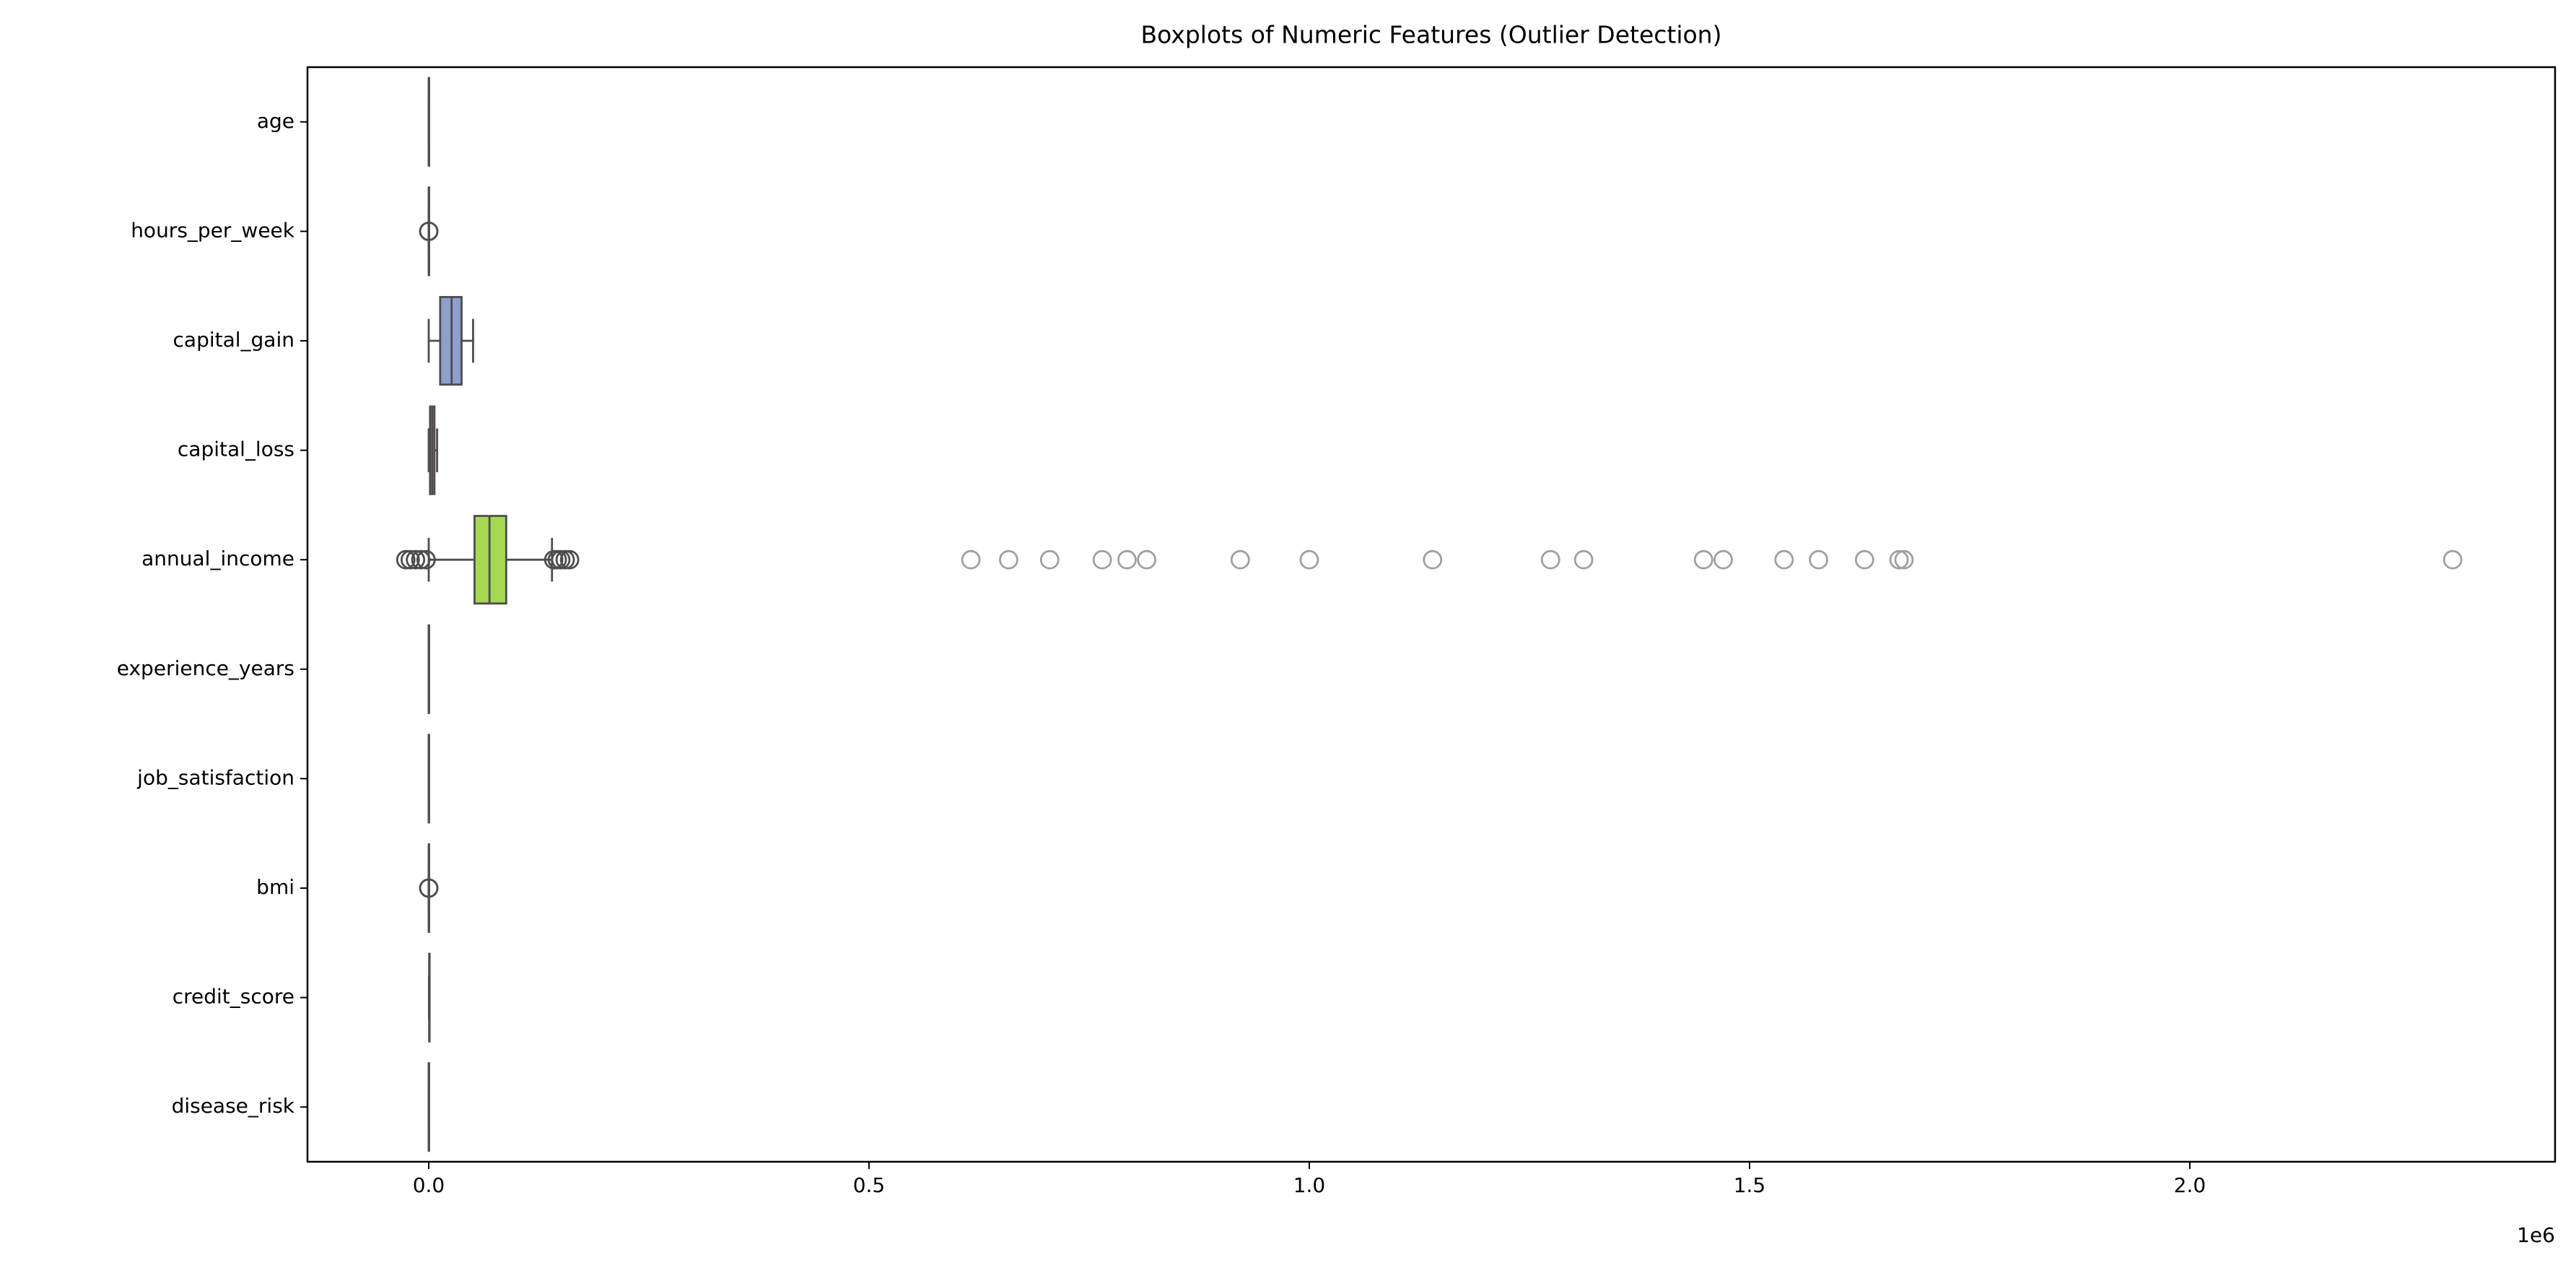 This screenshot has width=2576, height=1278. What do you see at coordinates (2536, 1235) in the screenshot?
I see `x-offset-label: 1e6` at bounding box center [2536, 1235].